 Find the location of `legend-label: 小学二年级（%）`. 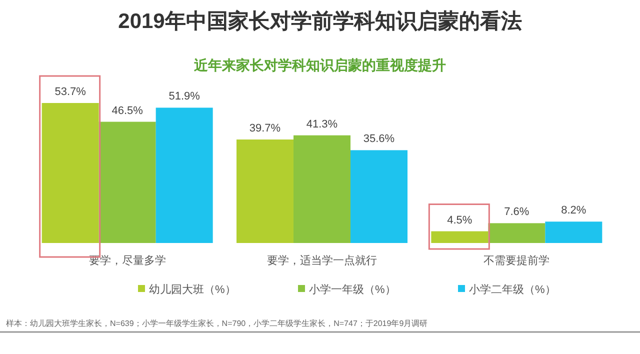

legend-label: 小学二年级（%） is located at coordinates (512, 289).